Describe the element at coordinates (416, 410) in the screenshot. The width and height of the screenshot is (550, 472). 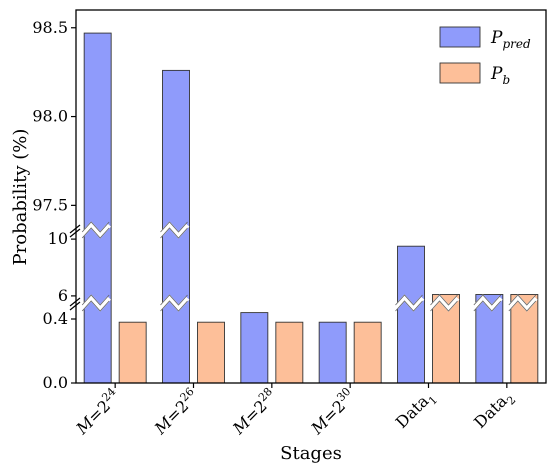
I see `x-tick-label: Data1` at that location.